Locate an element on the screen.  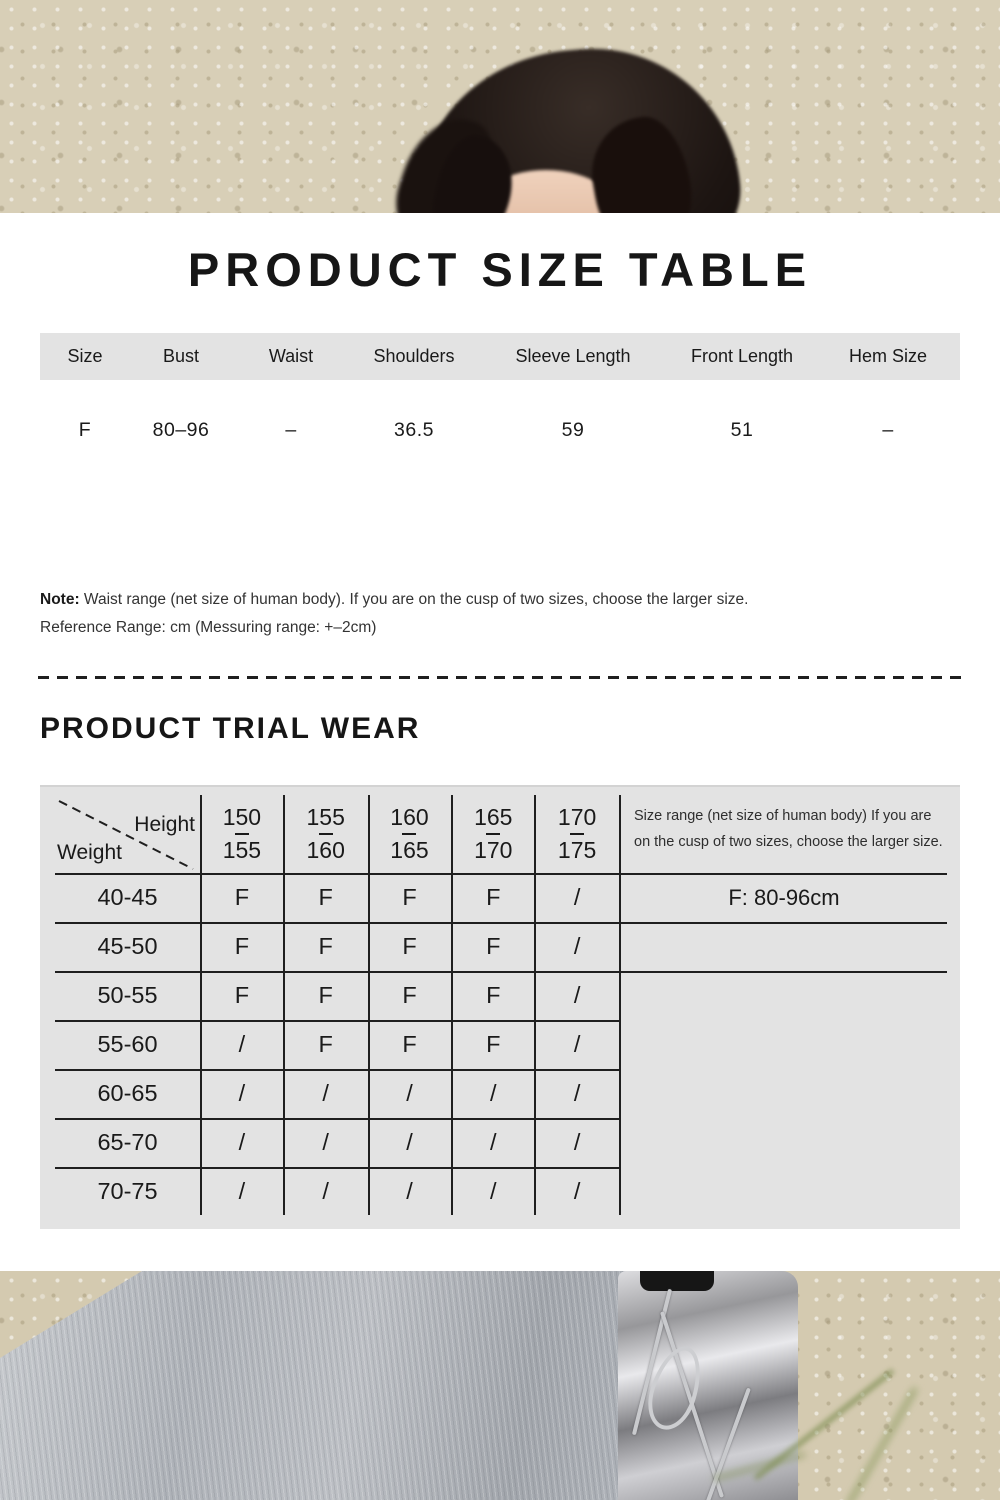
note-label: Note: is located at coordinates (60, 599).